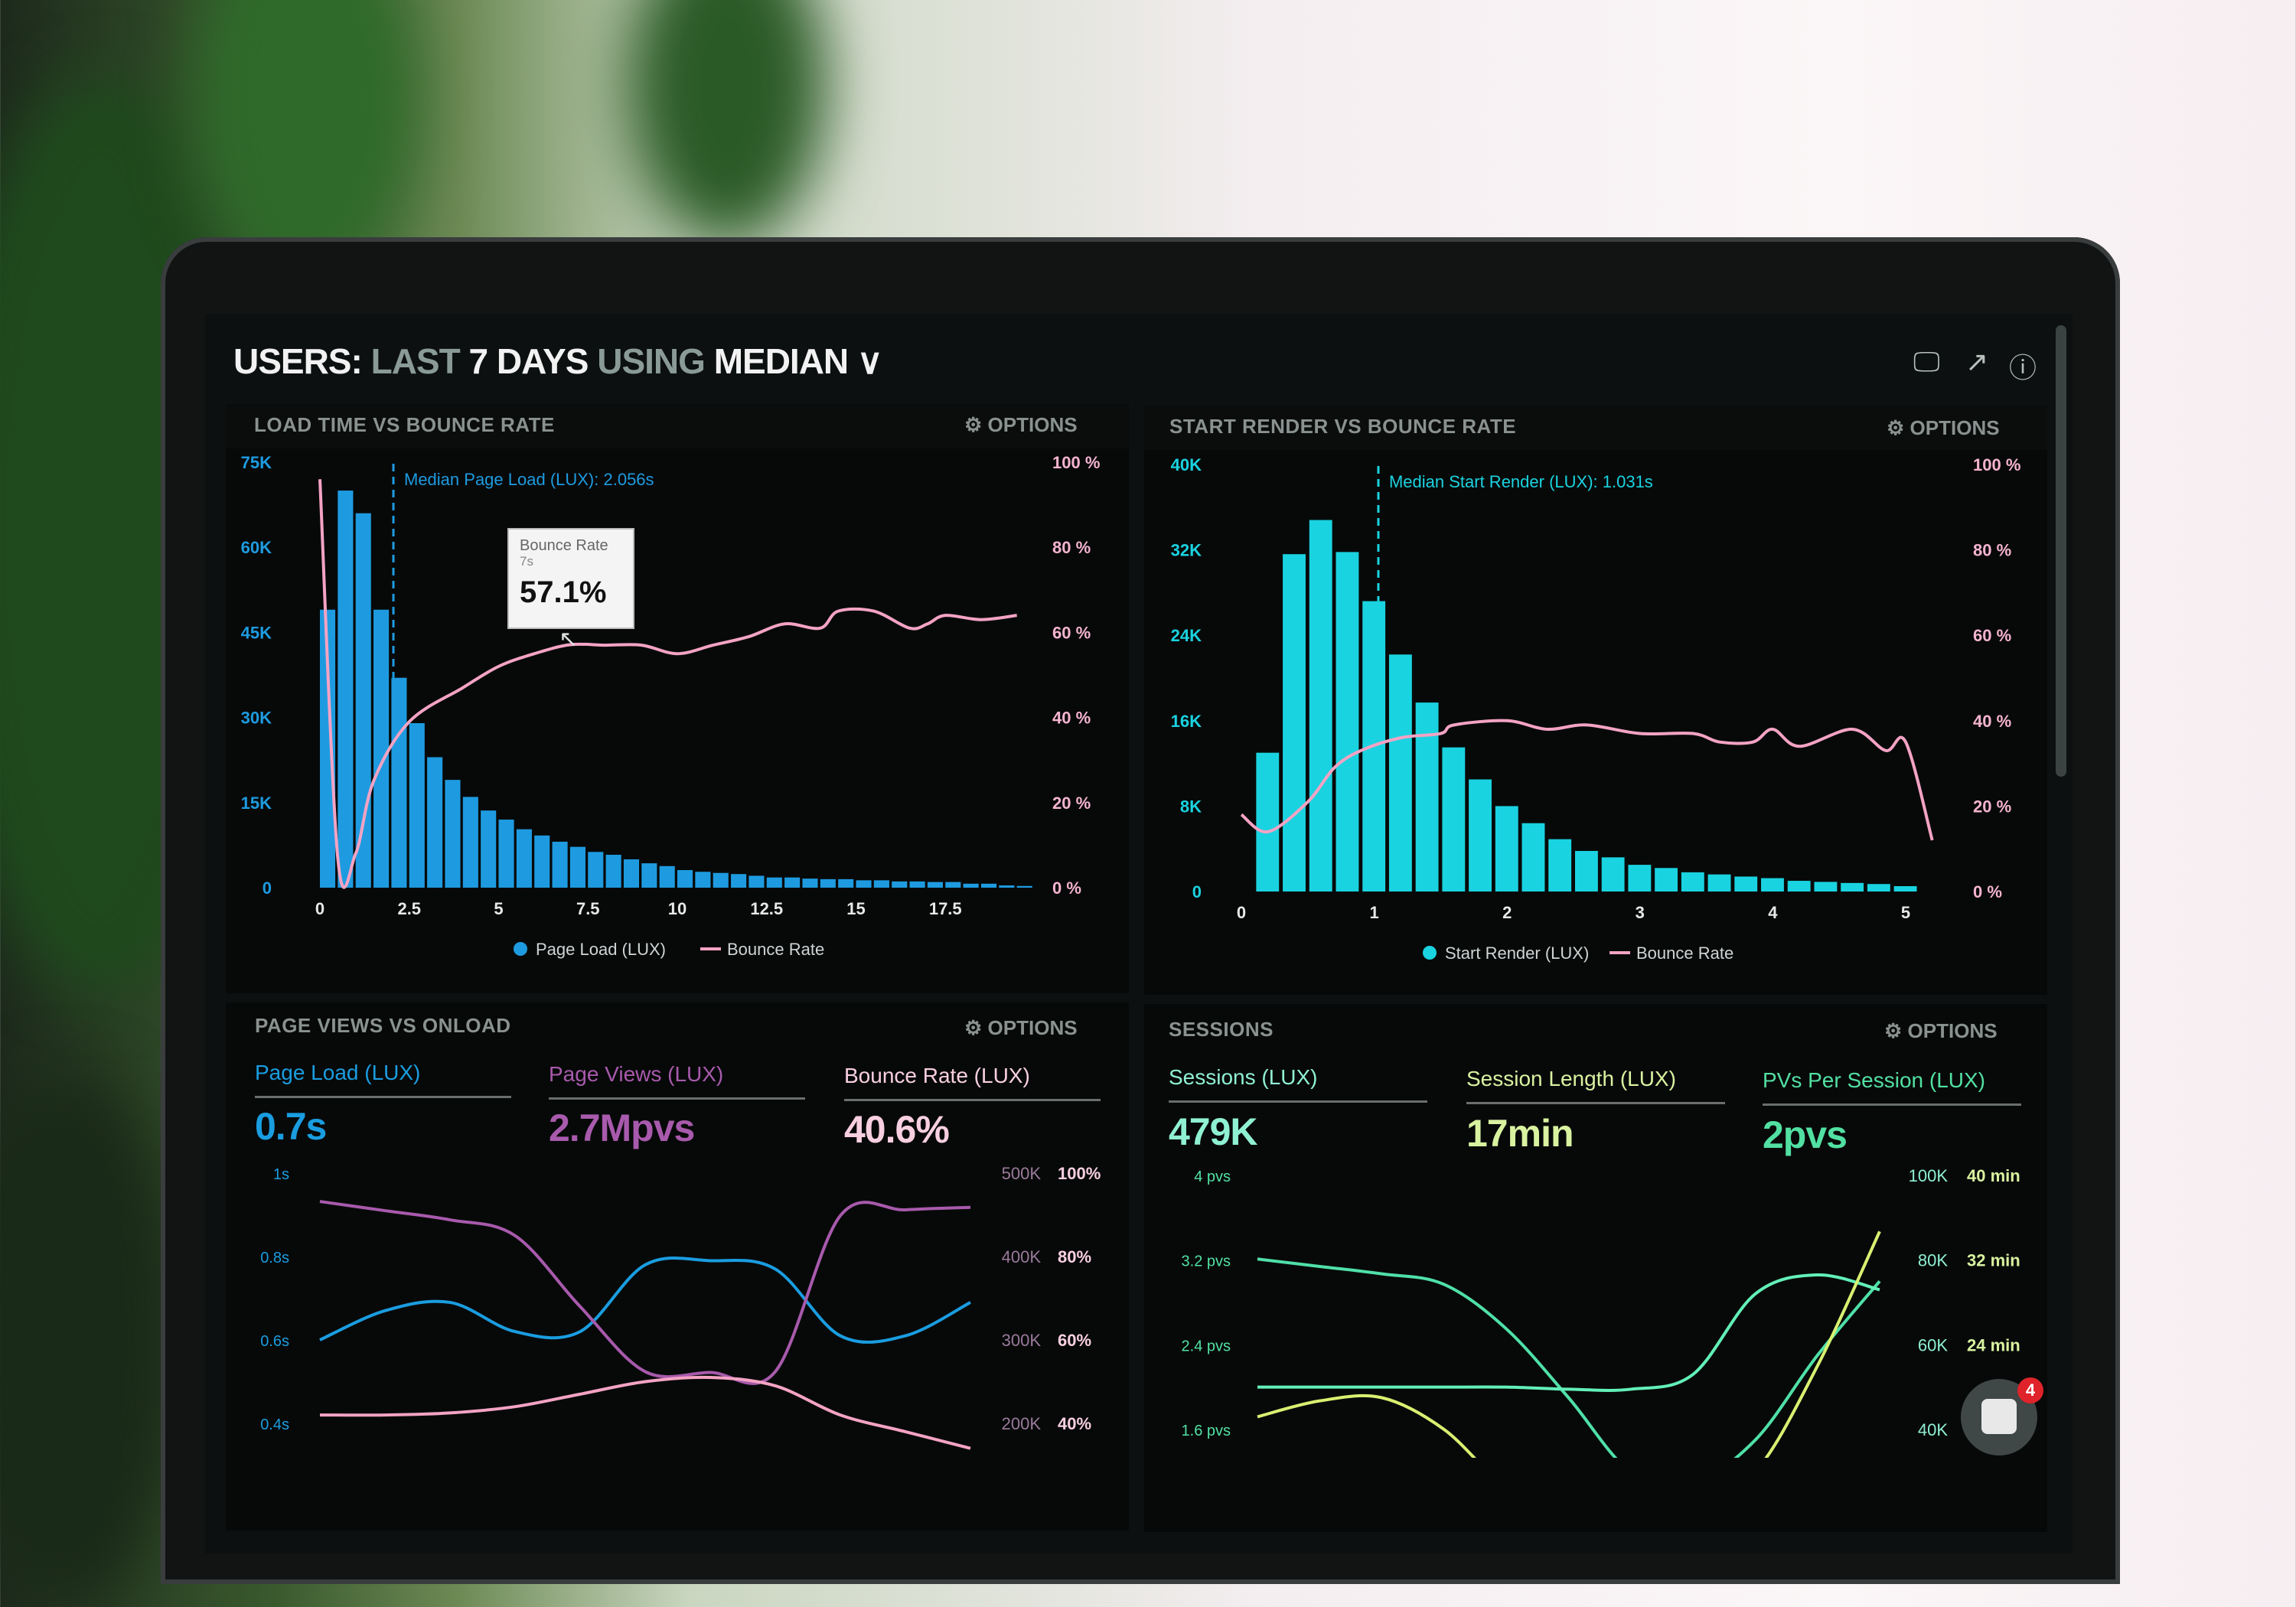 Image resolution: width=2296 pixels, height=1607 pixels. I want to click on scrollbar, so click(2061, 551).